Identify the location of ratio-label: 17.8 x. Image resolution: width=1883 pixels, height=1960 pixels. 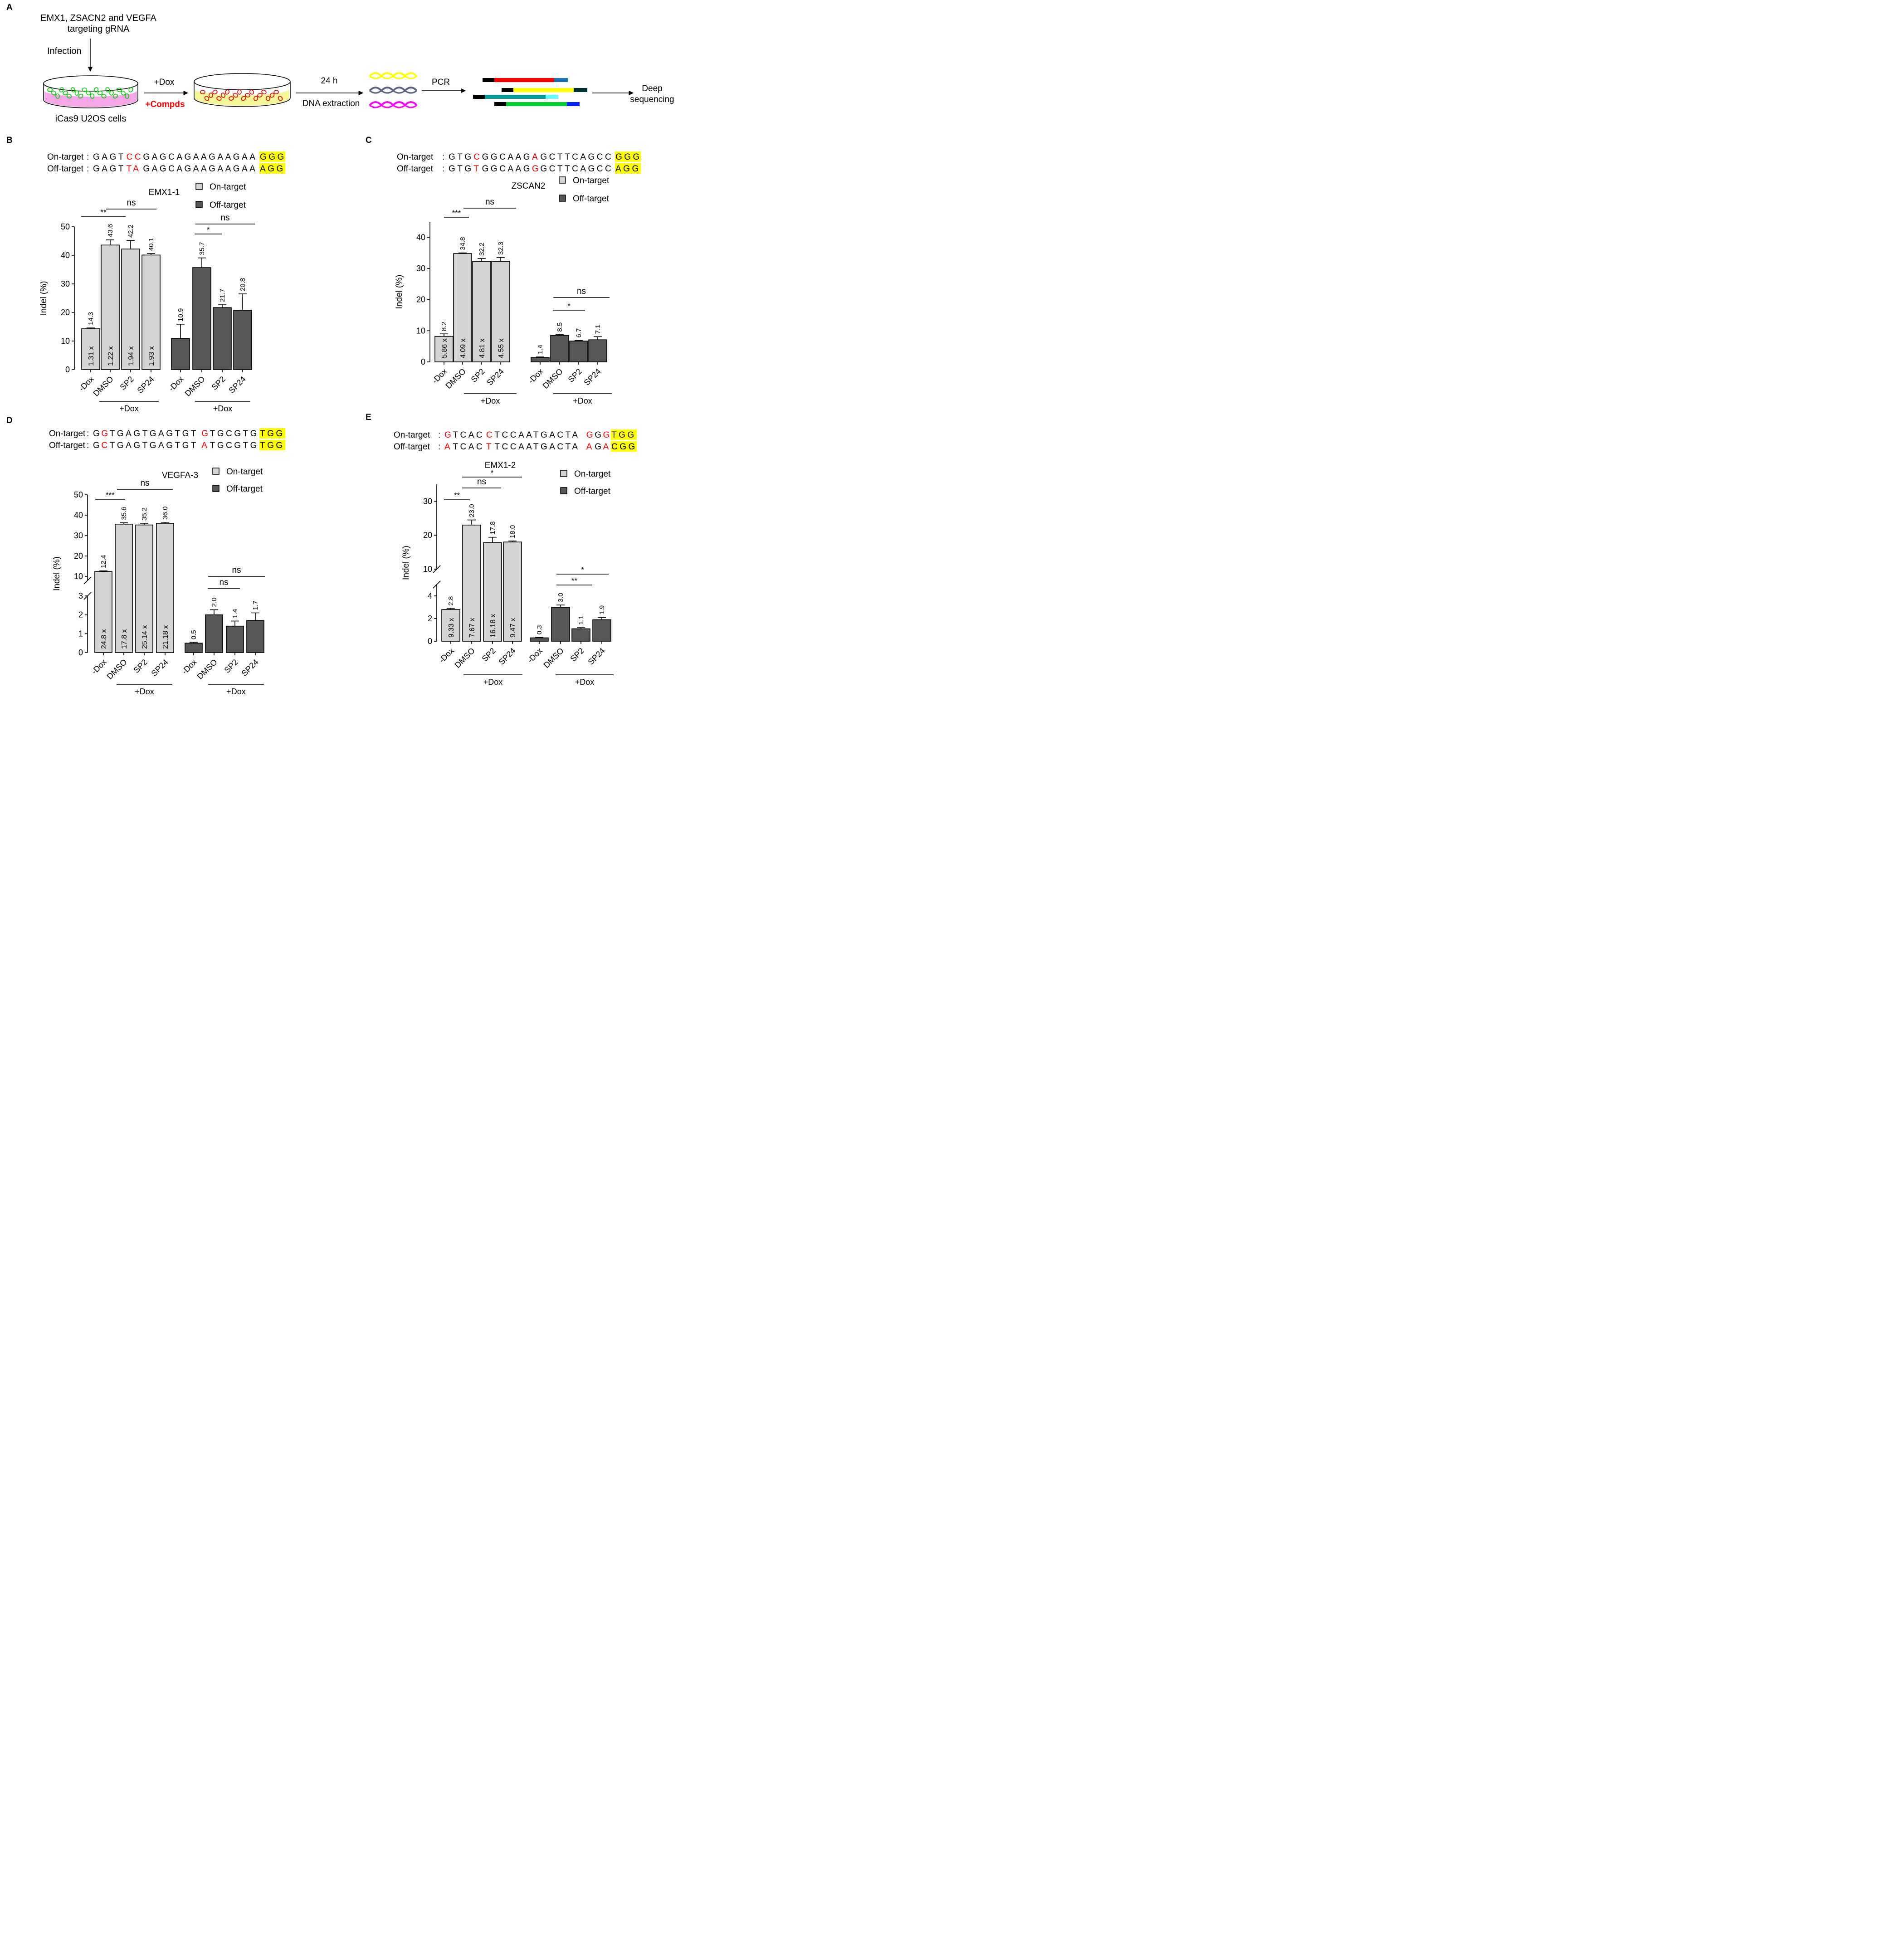
(124, 639).